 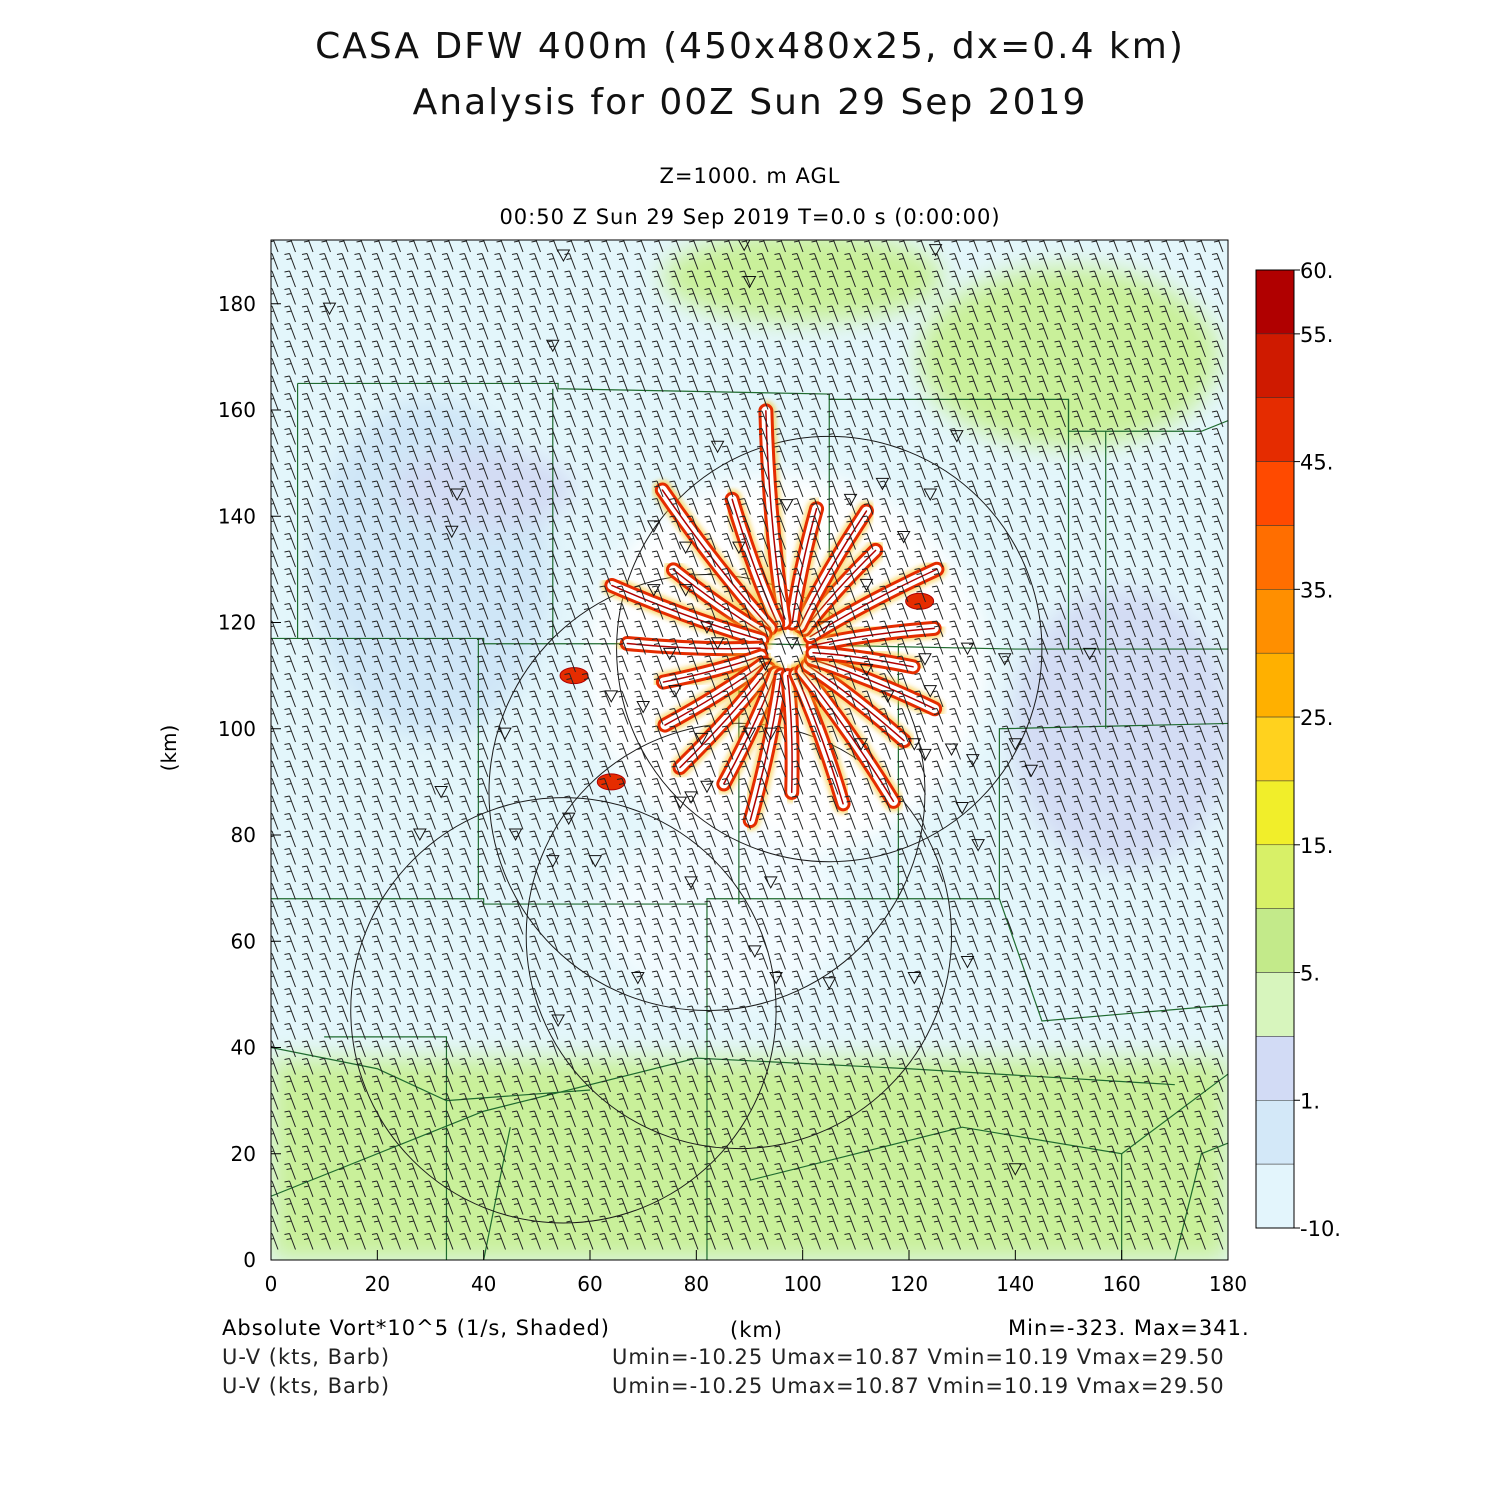 What do you see at coordinates (722, 914) in the screenshot?
I see `shade-south-core` at bounding box center [722, 914].